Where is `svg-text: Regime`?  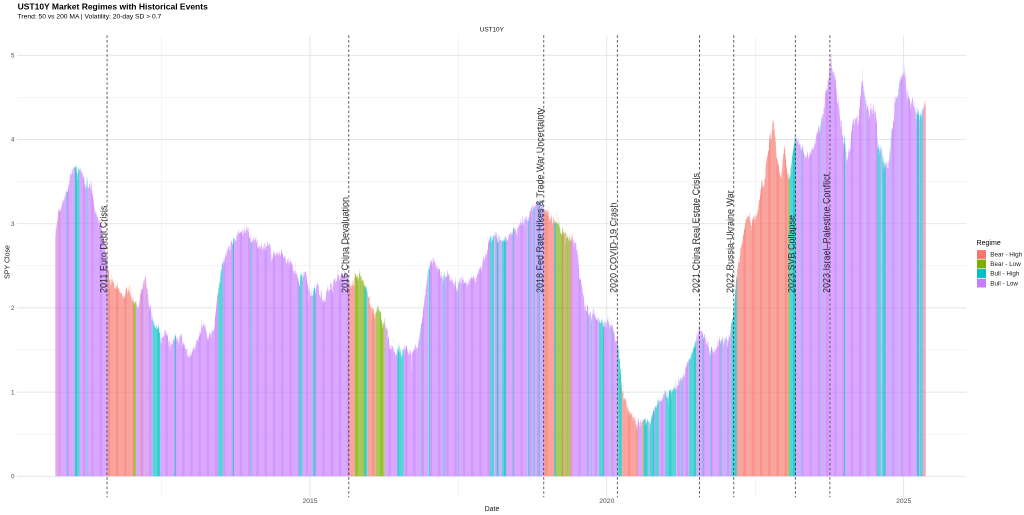 svg-text: Regime is located at coordinates (989, 243).